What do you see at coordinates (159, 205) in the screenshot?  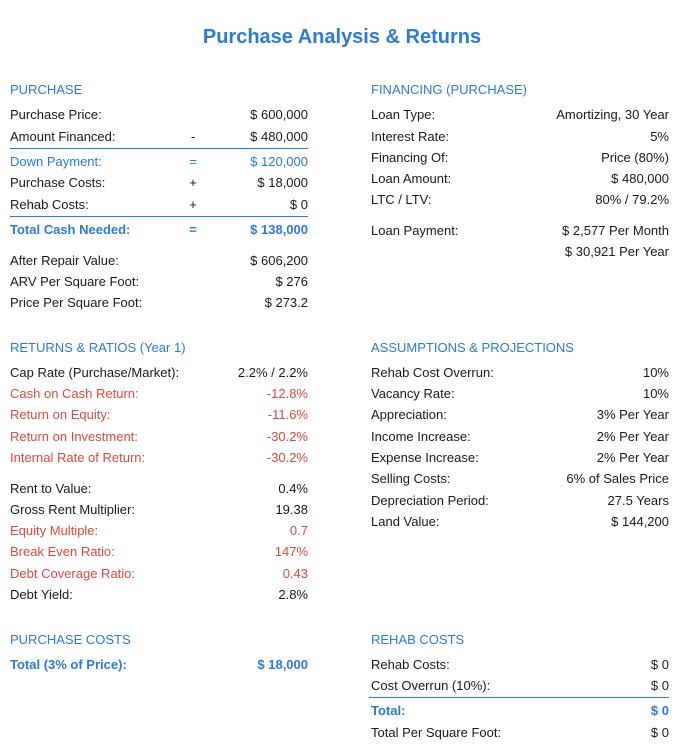 I see `rehab-costs-row: Rehab Costs: + $ 0` at bounding box center [159, 205].